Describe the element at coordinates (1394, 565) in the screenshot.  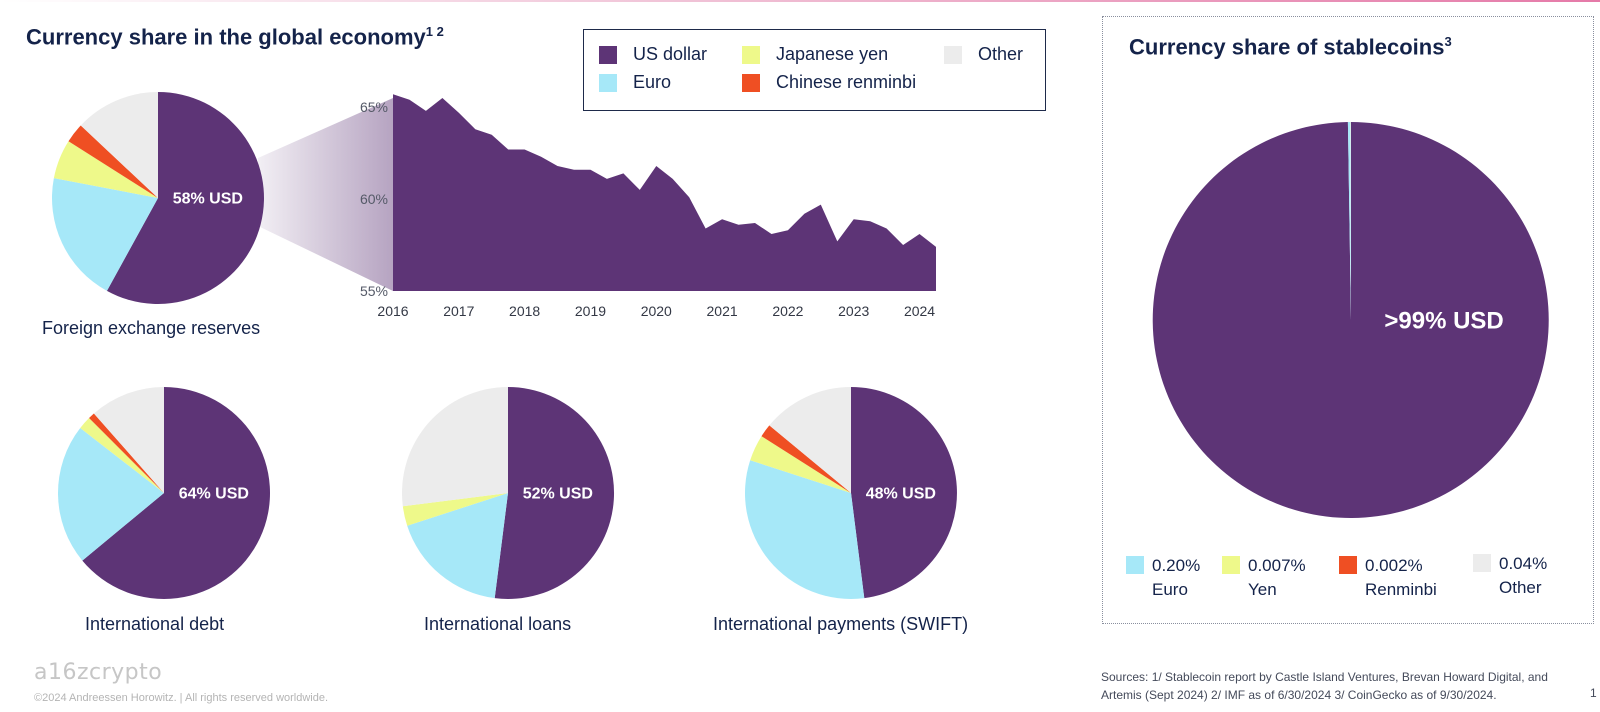
I see `legend-pct: 0.002%` at that location.